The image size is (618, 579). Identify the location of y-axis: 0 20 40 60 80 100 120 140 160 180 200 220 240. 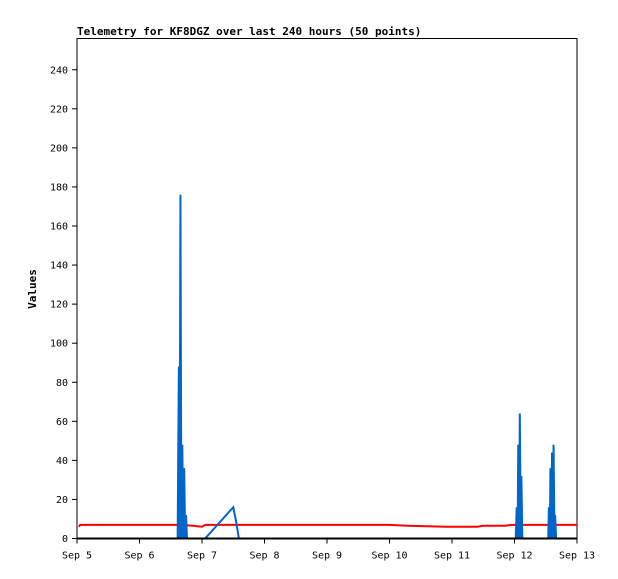
(63, 305).